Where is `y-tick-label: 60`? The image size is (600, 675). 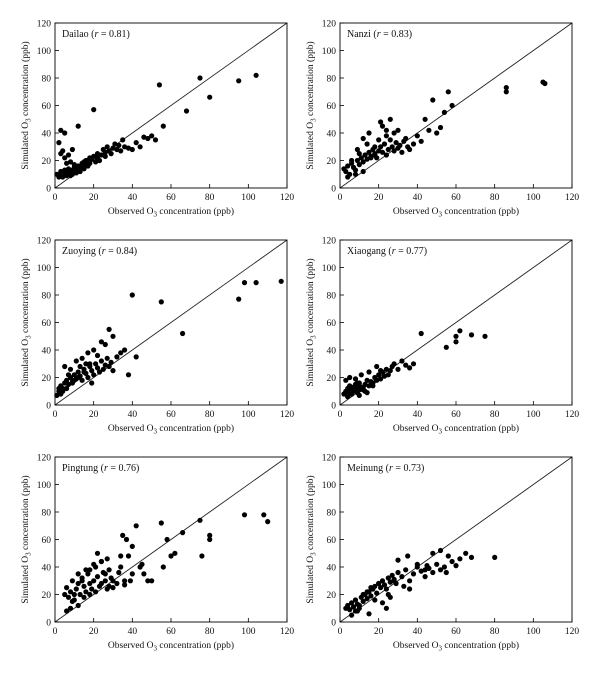
y-tick-label: 60 is located at coordinates (47, 541).